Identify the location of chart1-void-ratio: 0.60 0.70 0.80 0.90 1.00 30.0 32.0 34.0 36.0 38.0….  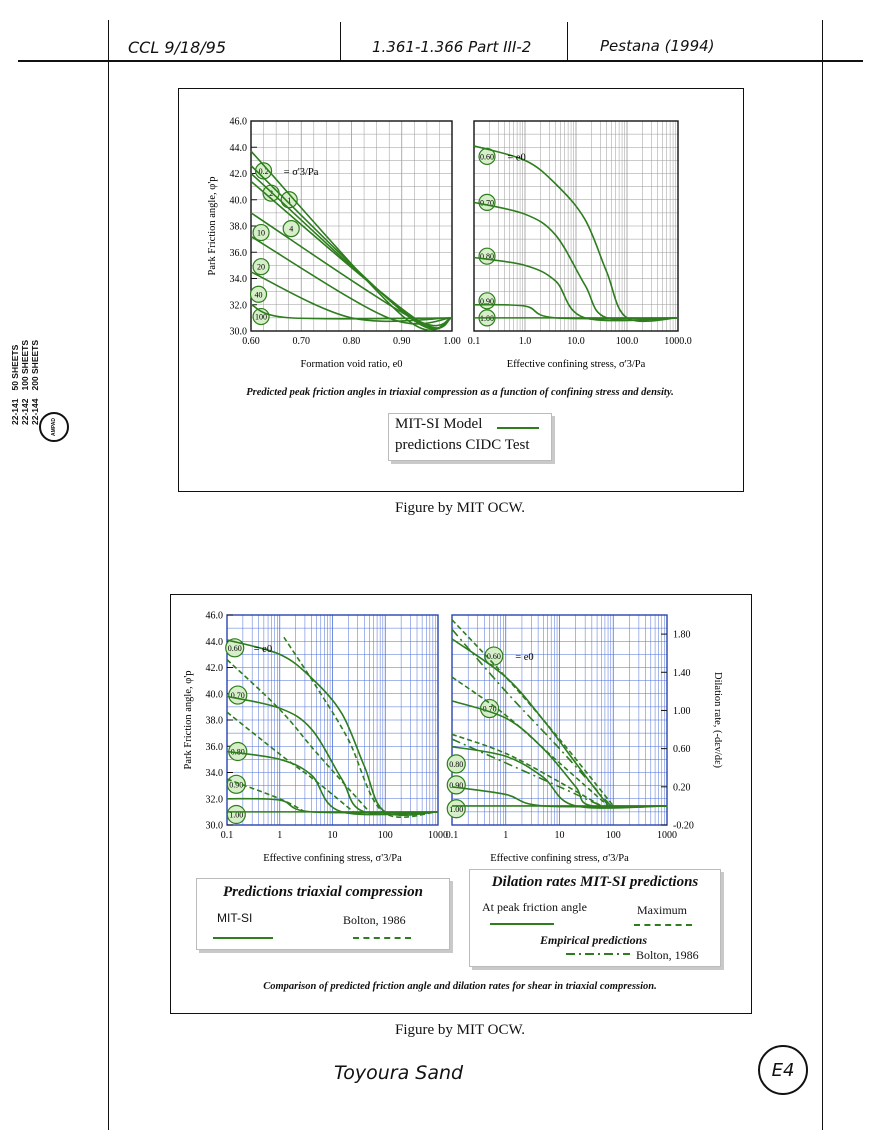
(334, 244).